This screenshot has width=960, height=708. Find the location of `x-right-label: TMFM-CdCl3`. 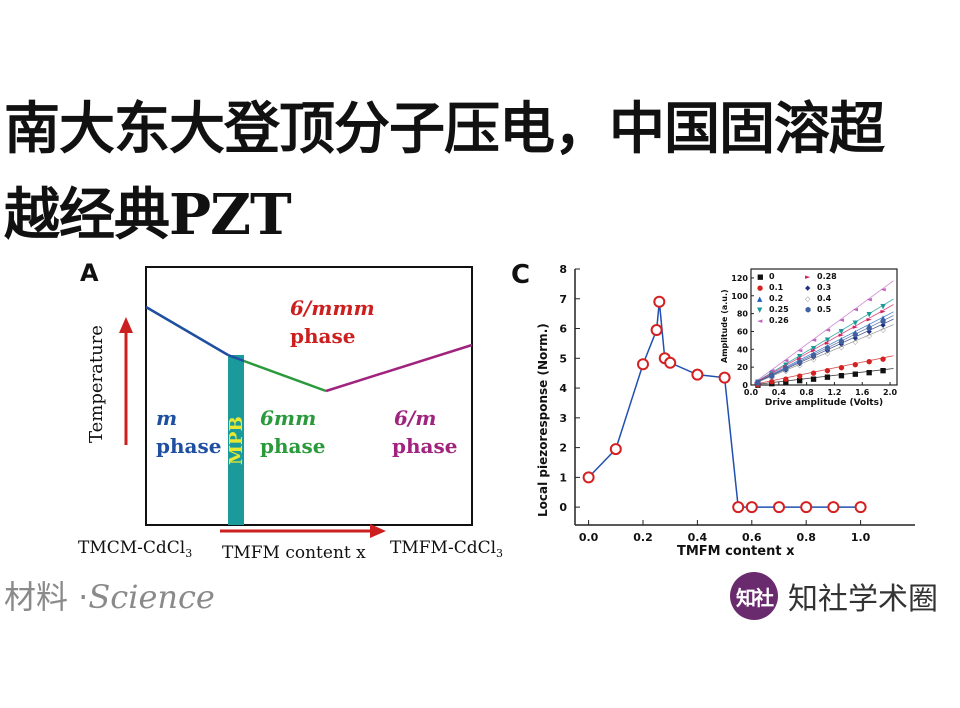

x-right-label: TMFM-CdCl3 is located at coordinates (446, 549).